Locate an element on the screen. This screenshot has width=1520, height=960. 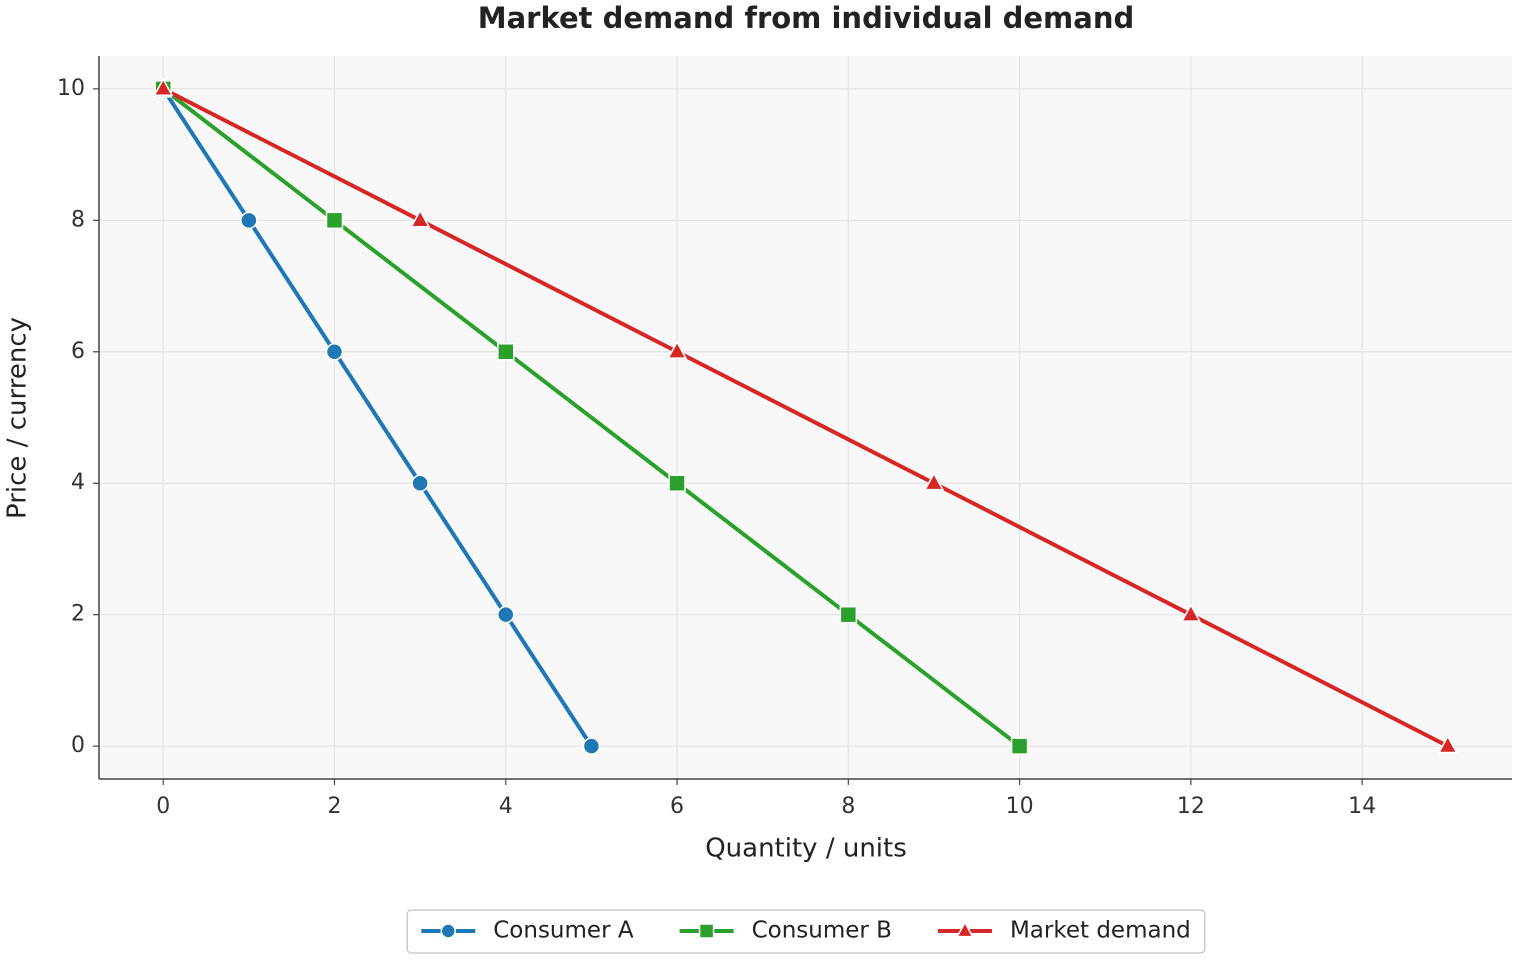
x-tick-label: 8 is located at coordinates (848, 806).